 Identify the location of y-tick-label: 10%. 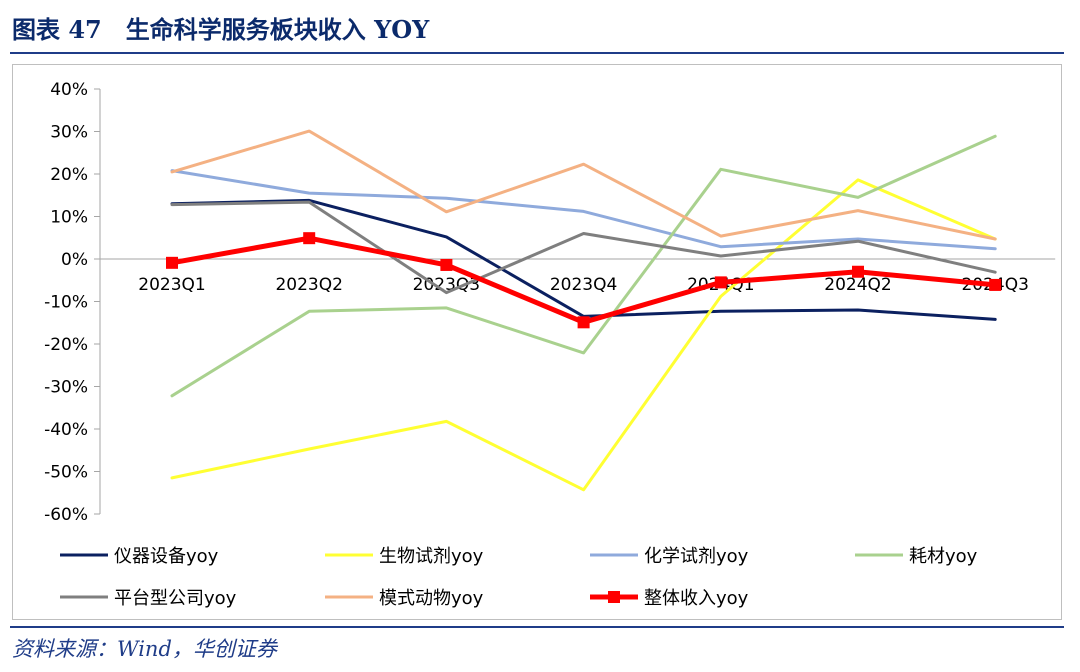
(69, 218).